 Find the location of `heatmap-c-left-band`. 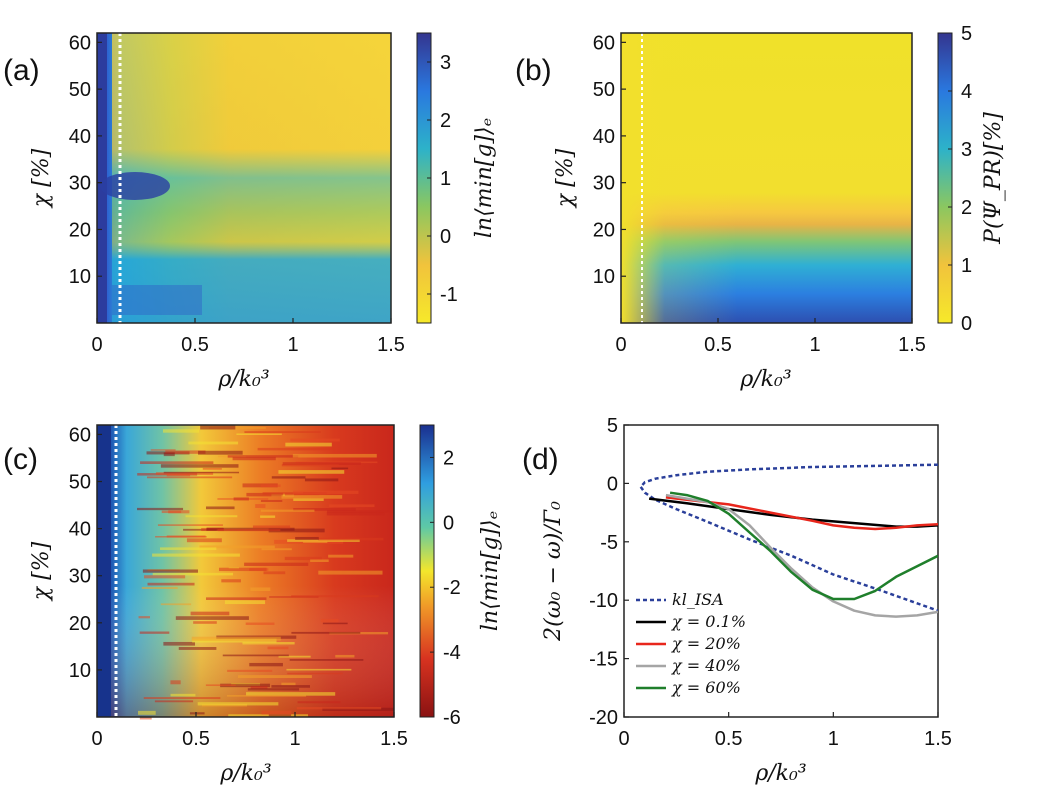

heatmap-c-left-band is located at coordinates (104, 571).